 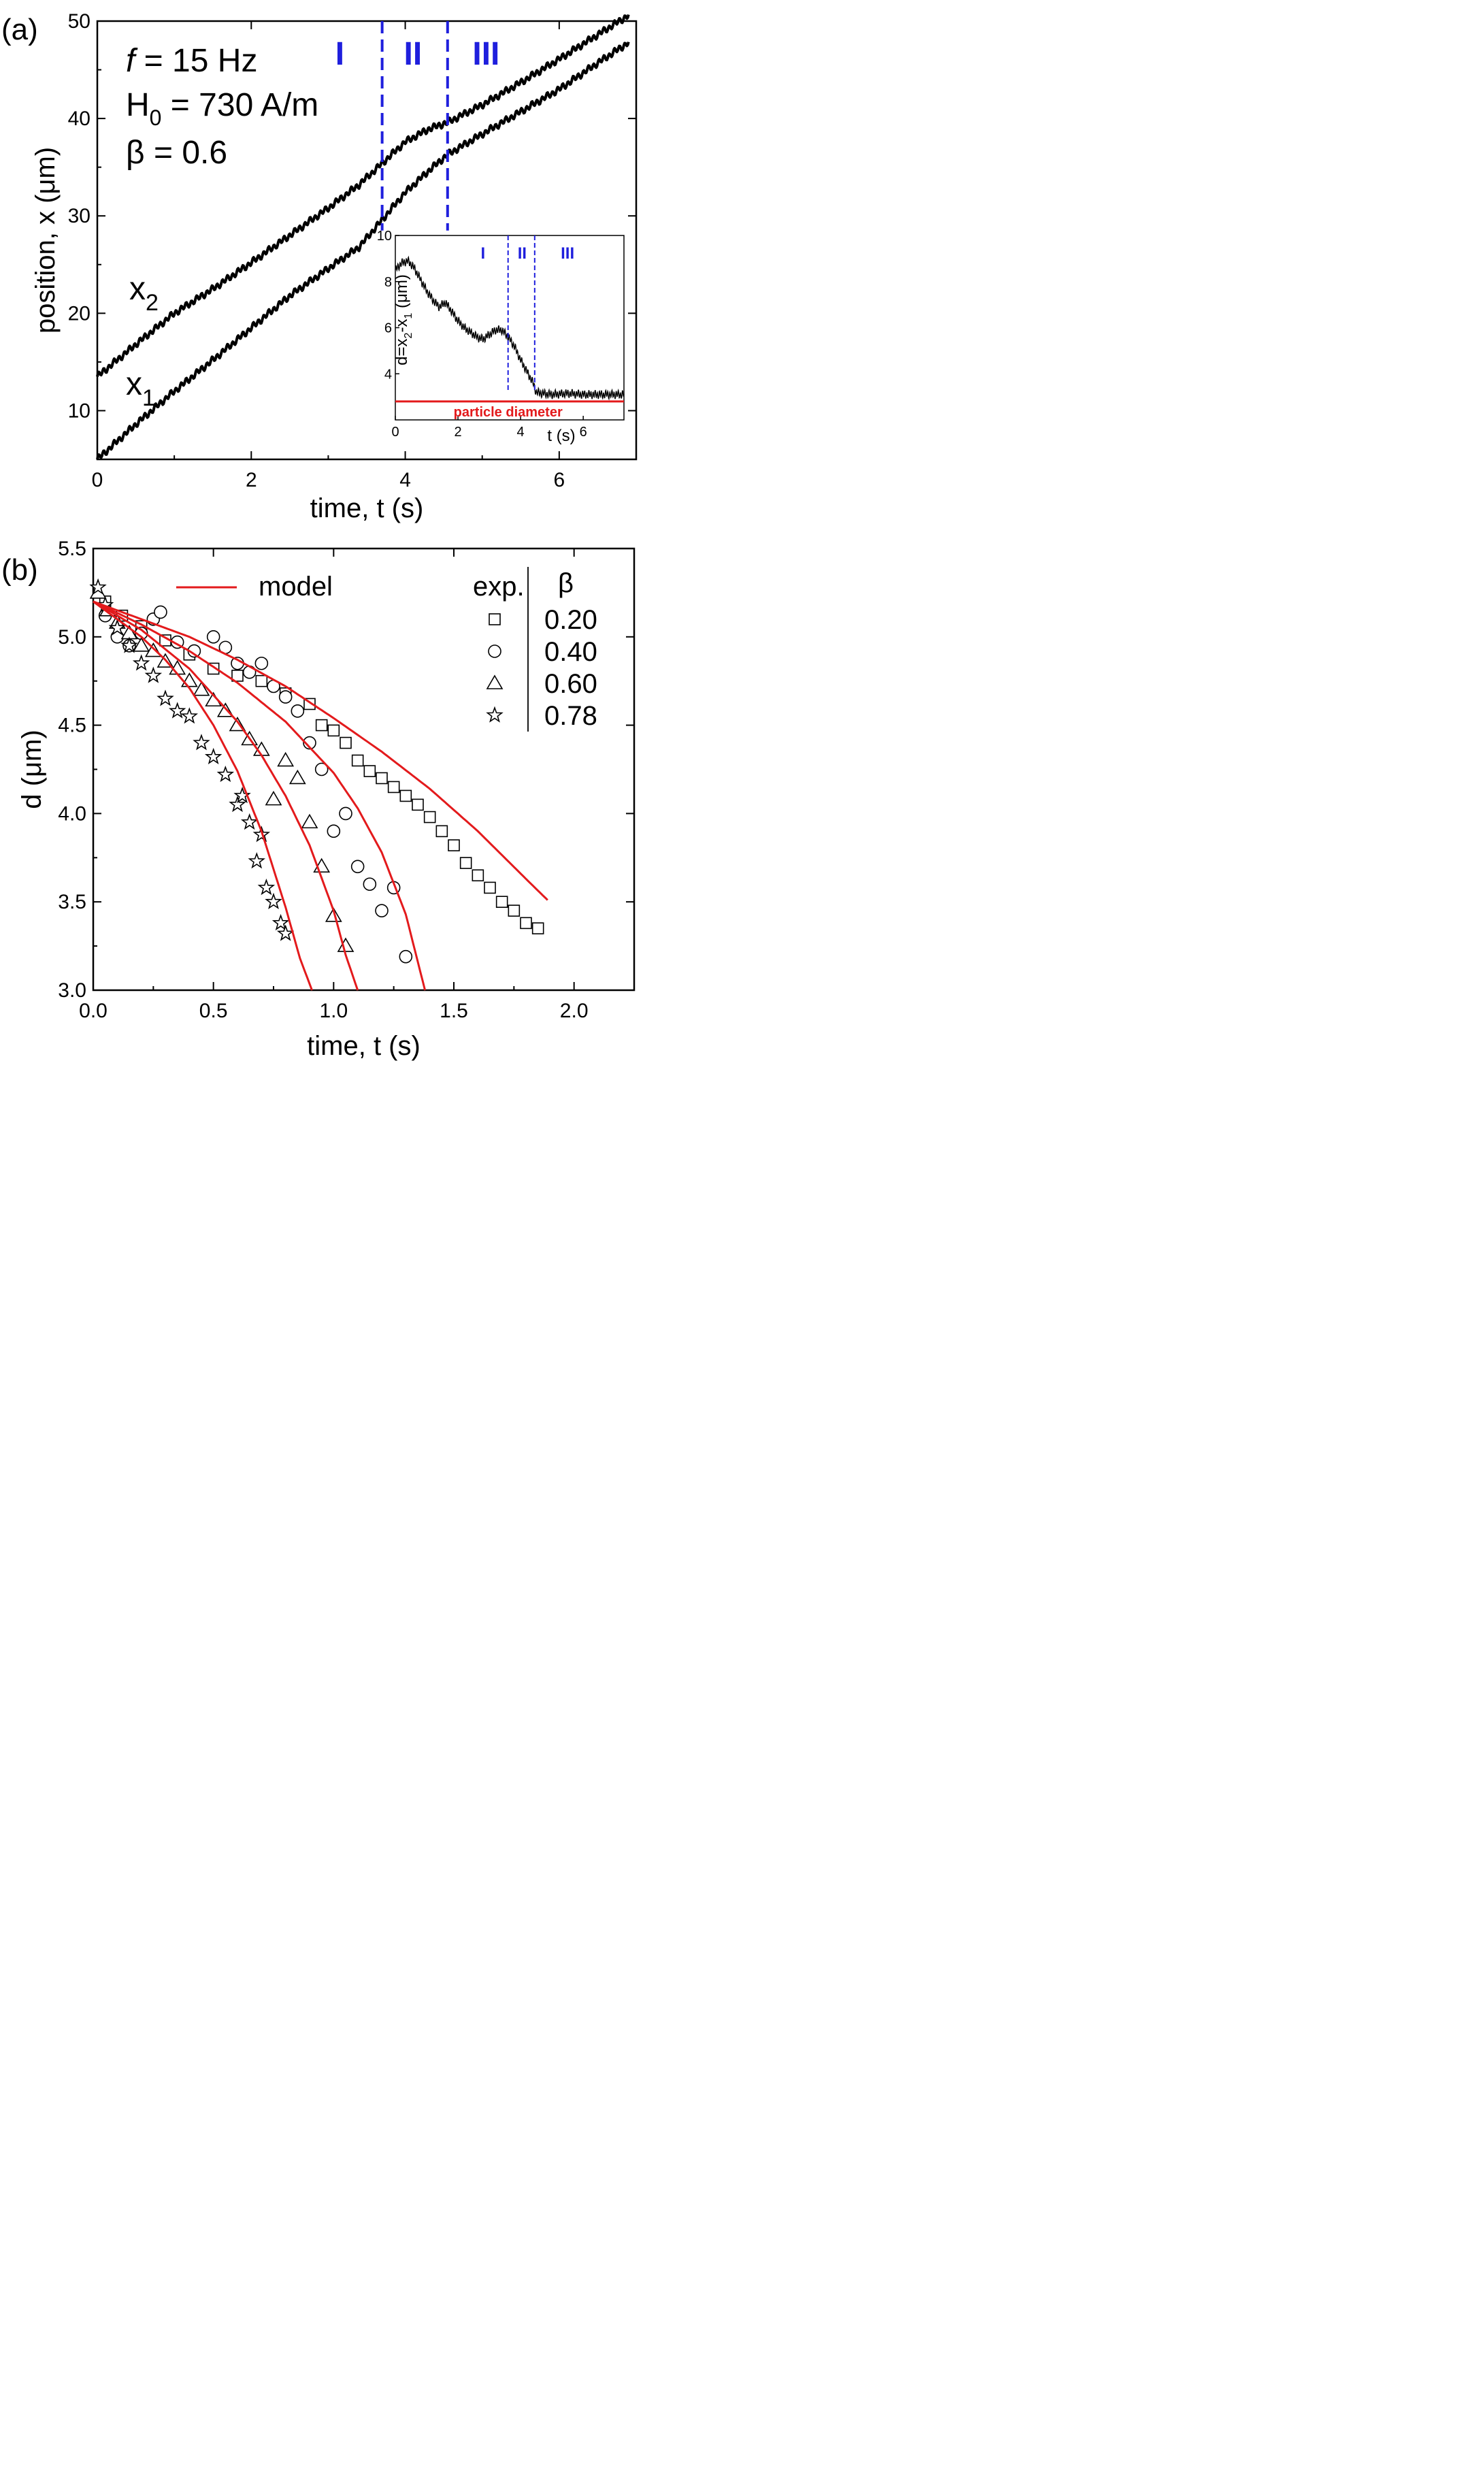 What do you see at coordinates (134, 384) in the screenshot?
I see `curve-label-x1-base: x` at bounding box center [134, 384].